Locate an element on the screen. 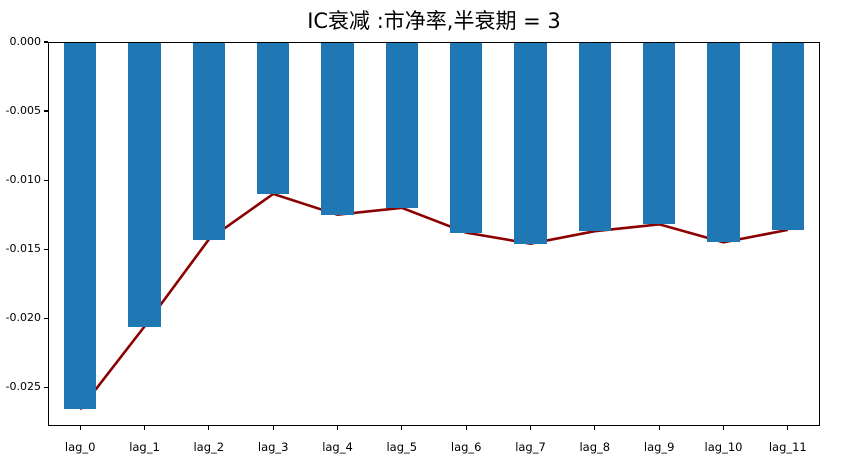 This screenshot has height=474, width=845. y-tick-label: -0.010 is located at coordinates (23, 180).